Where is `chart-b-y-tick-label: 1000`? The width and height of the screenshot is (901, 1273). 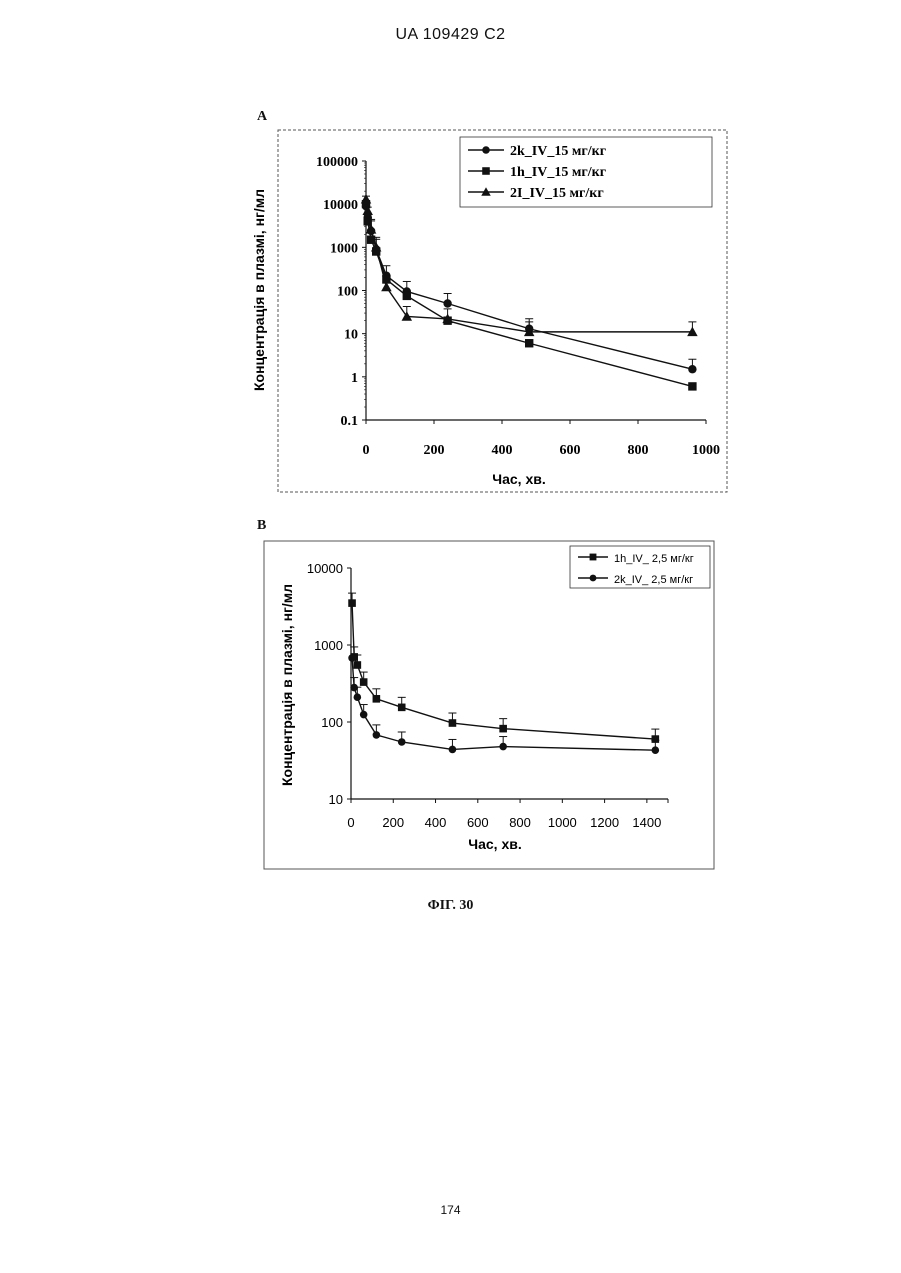 chart-b-y-tick-label: 1000 is located at coordinates (328, 645).